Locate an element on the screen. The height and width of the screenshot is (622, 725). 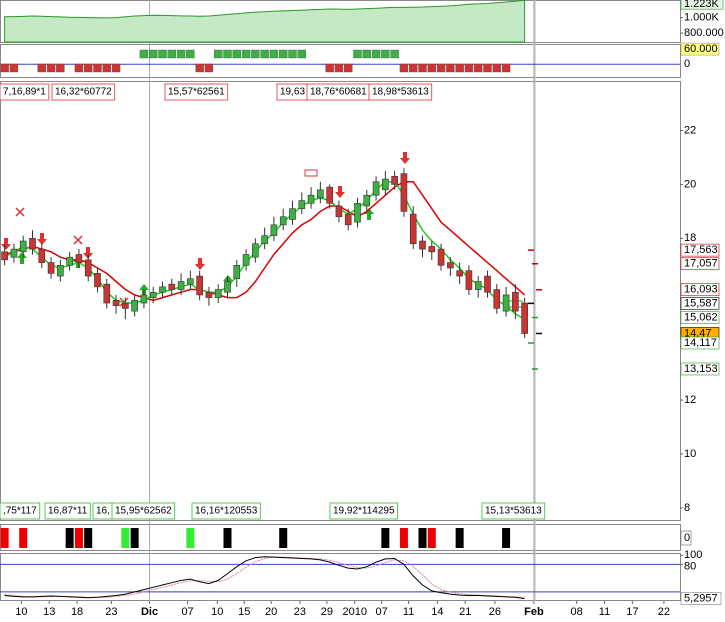
top-annotation: 7,16,89*1 is located at coordinates (24, 92).